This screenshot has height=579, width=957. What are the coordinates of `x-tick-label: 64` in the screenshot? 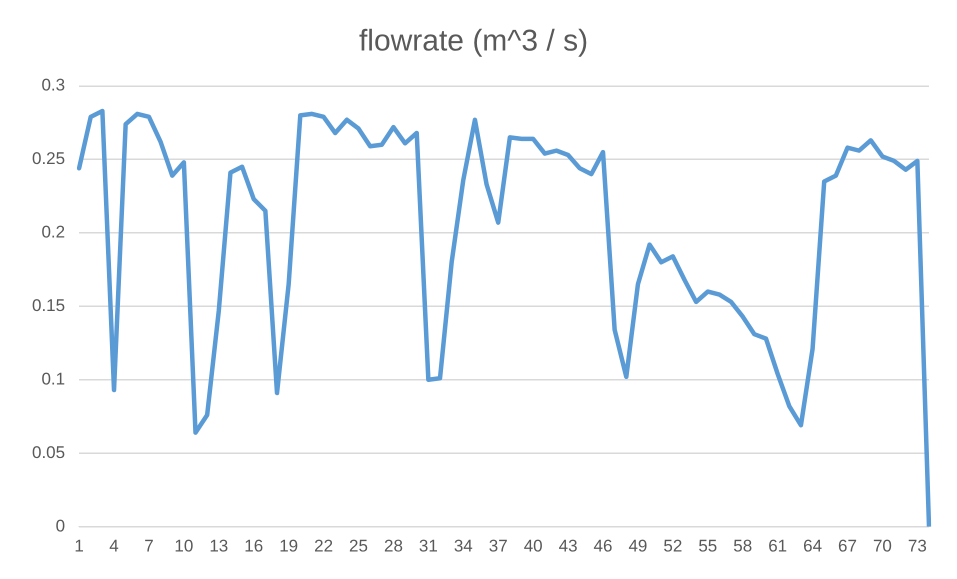 It's located at (812, 546).